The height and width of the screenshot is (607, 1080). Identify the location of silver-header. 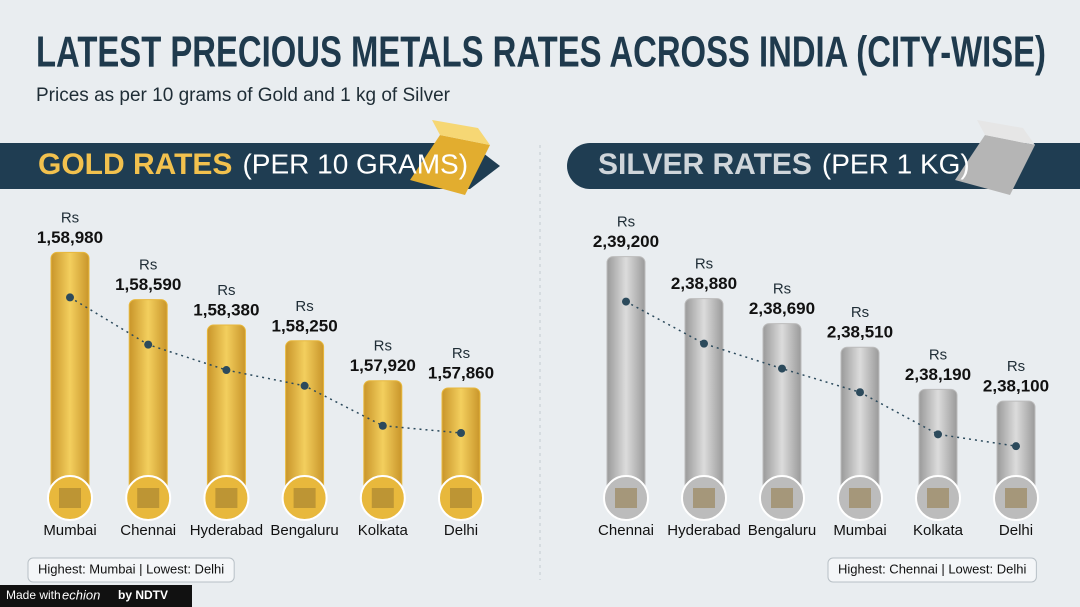
(823, 166).